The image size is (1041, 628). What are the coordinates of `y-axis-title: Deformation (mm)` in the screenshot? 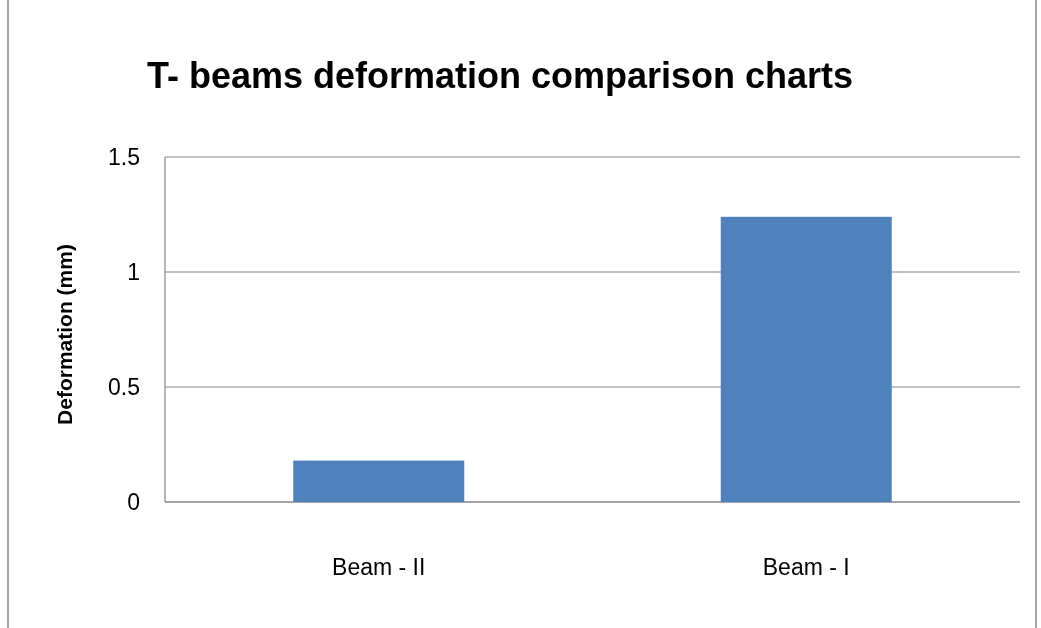 It's located at (64, 334).